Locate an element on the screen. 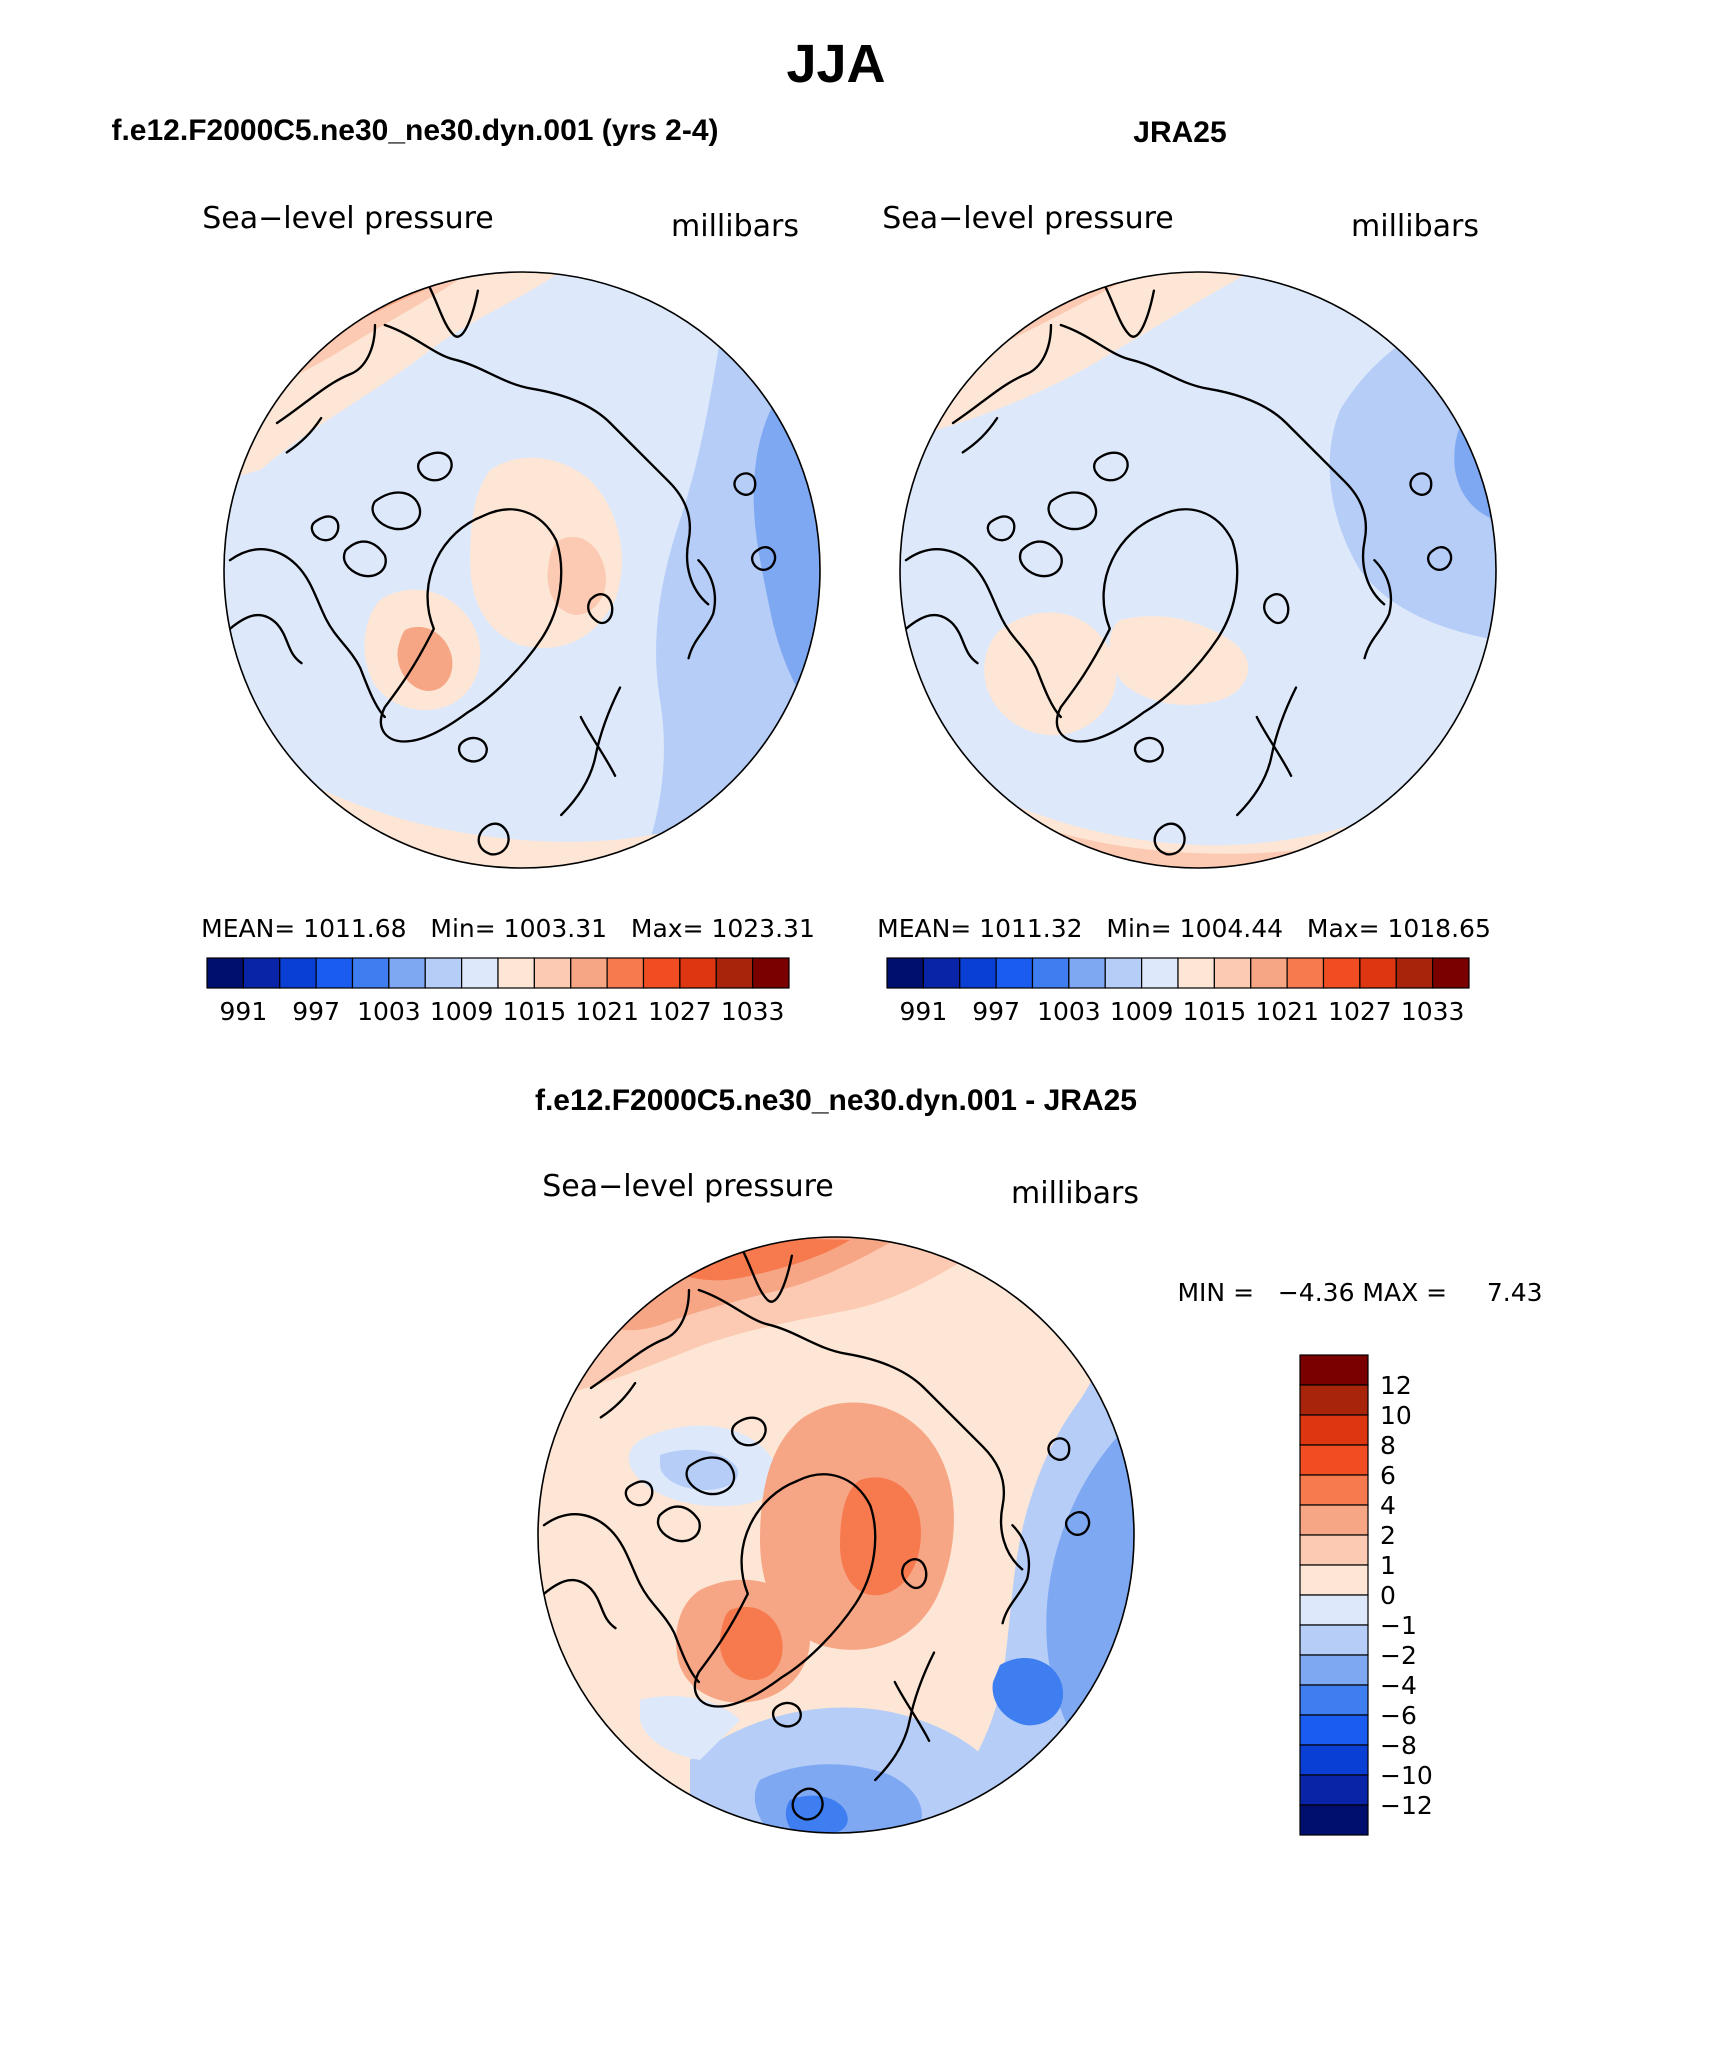 This screenshot has width=1710, height=2061. colorbar-tick-label: 0 is located at coordinates (1388, 1595).